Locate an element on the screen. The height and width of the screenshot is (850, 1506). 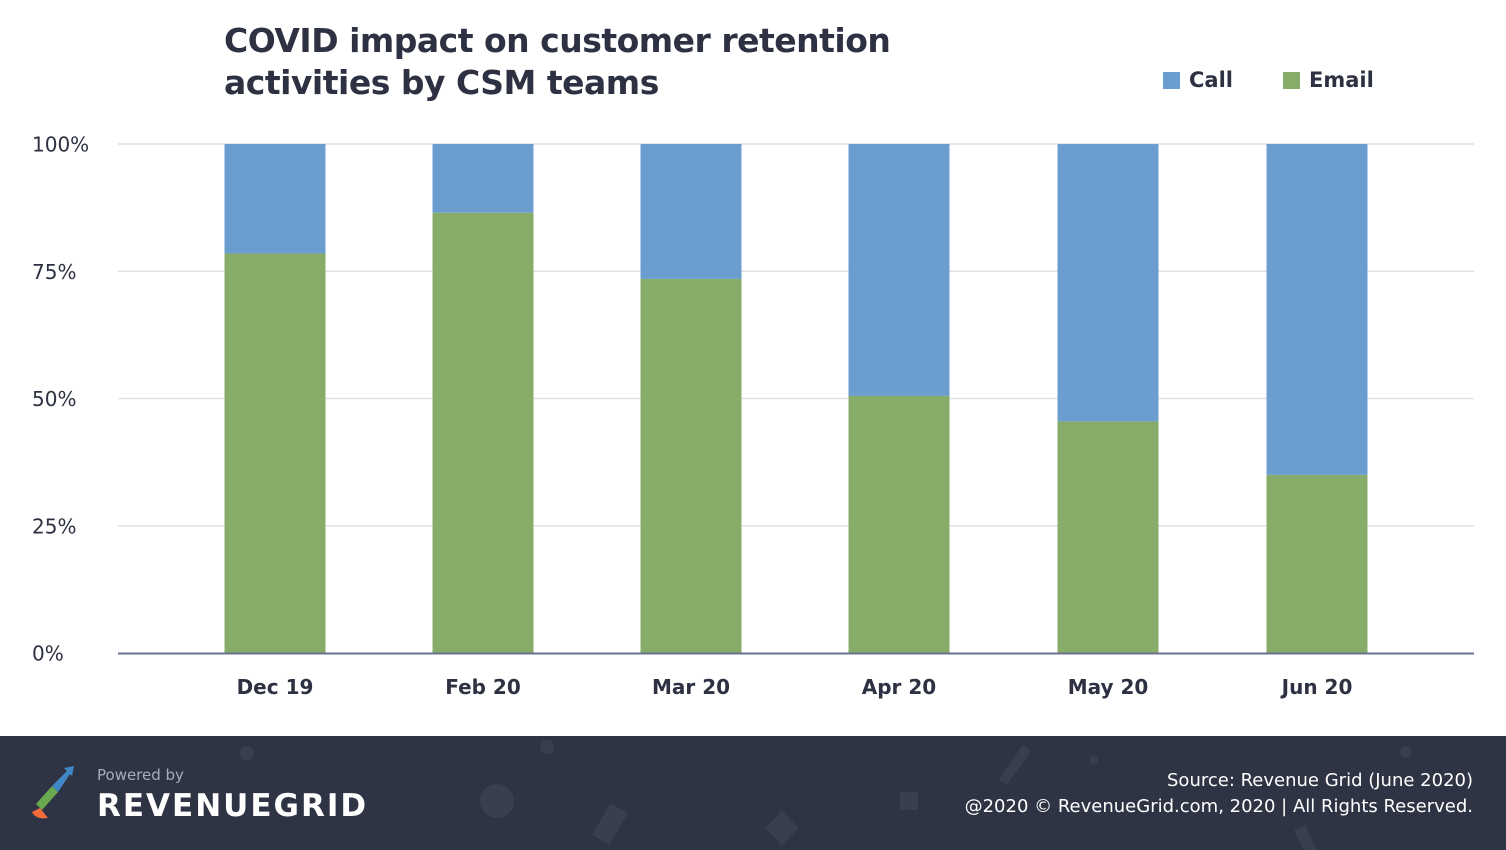
revenuegrid-logo-icon is located at coordinates (53, 792).